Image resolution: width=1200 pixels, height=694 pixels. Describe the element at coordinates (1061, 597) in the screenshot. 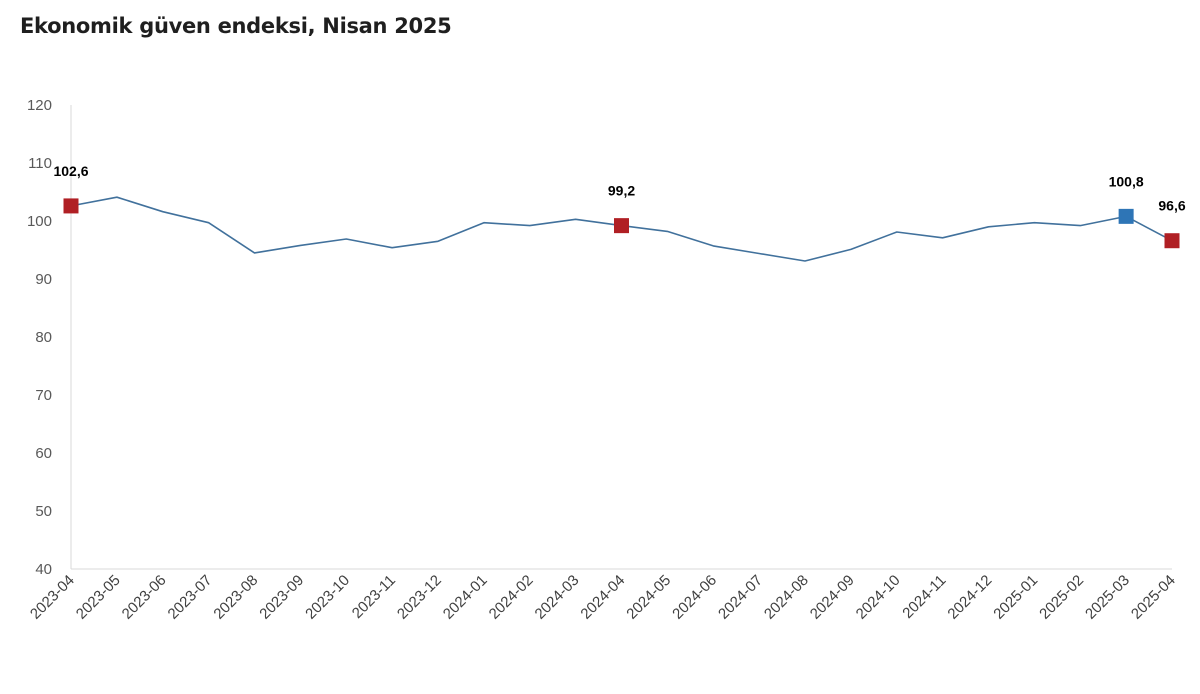

I see `x-tick-label: 2025-02` at that location.